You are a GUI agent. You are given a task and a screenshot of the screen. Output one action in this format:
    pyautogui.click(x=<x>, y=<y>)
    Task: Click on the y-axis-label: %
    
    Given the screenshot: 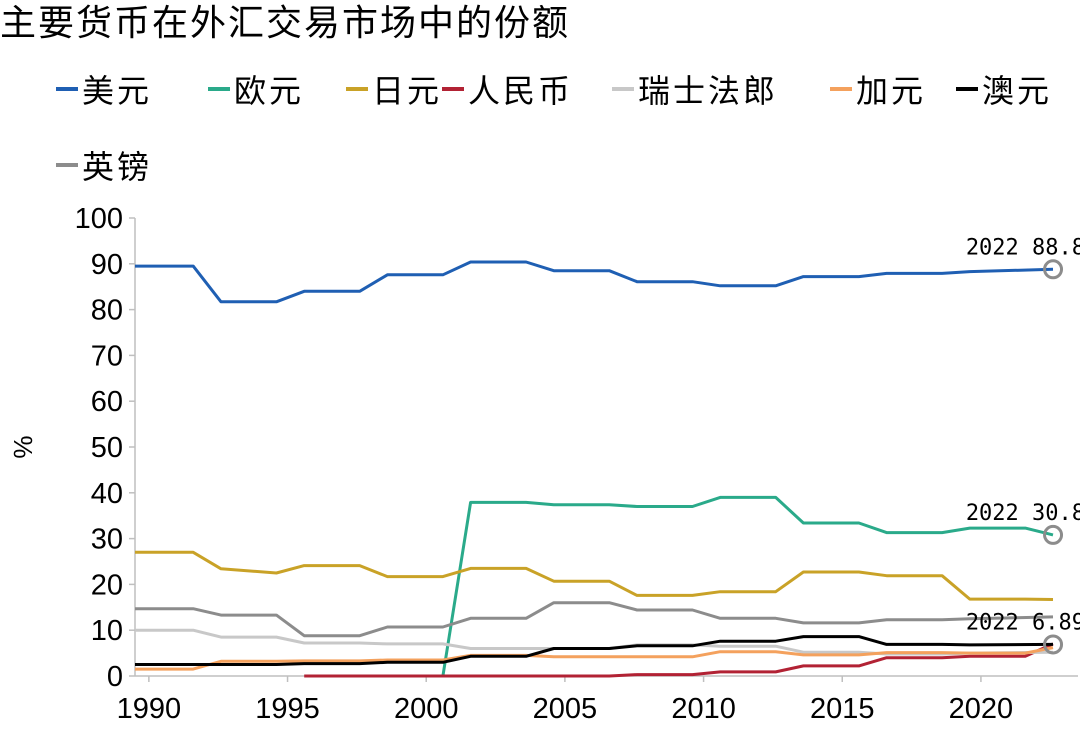 What is the action you would take?
    pyautogui.click(x=23, y=446)
    